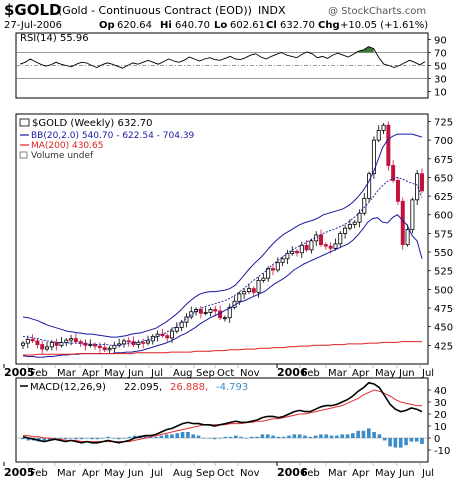 The image size is (460, 482). Describe the element at coordinates (443, 122) in the screenshot. I see `price-tick-label: 725` at that location.